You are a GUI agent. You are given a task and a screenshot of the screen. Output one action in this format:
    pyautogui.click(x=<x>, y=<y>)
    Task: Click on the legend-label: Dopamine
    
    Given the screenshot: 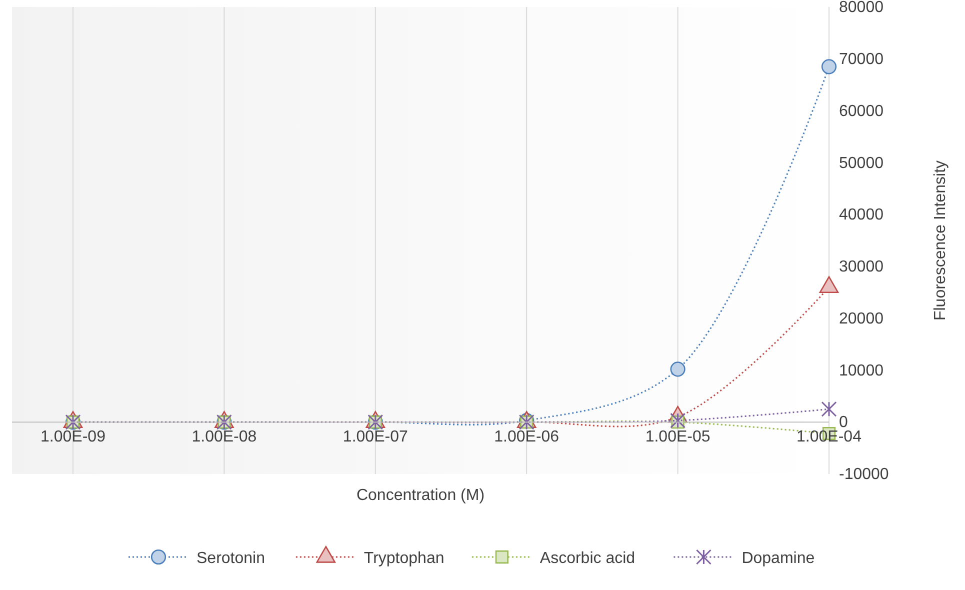 What is the action you would take?
    pyautogui.click(x=778, y=558)
    